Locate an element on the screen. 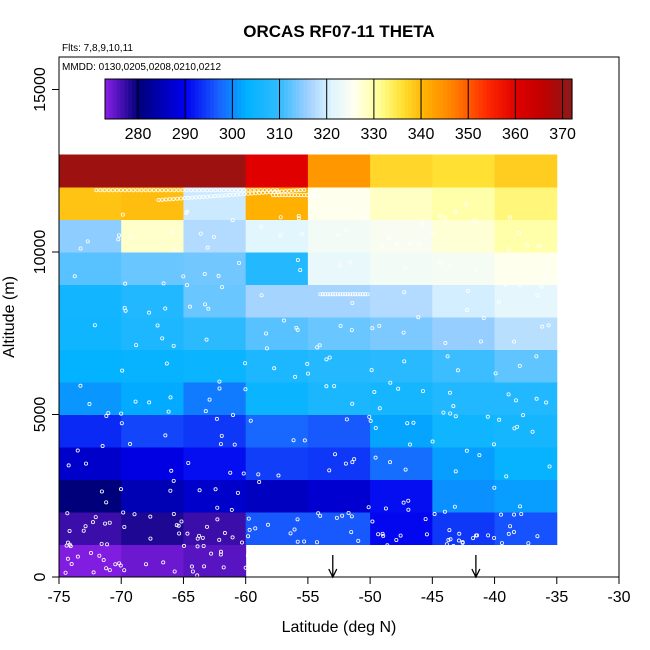 This screenshot has width=650, height=650. colorbar-tick-label: 370 is located at coordinates (562, 134).